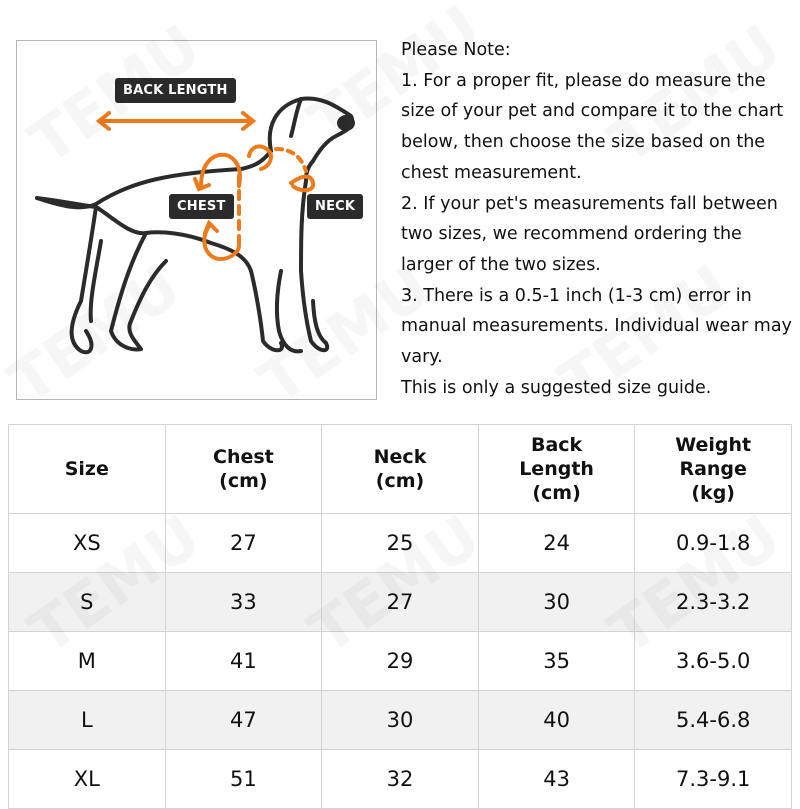  What do you see at coordinates (556, 779) in the screenshot?
I see `cell-back-length: 43` at bounding box center [556, 779].